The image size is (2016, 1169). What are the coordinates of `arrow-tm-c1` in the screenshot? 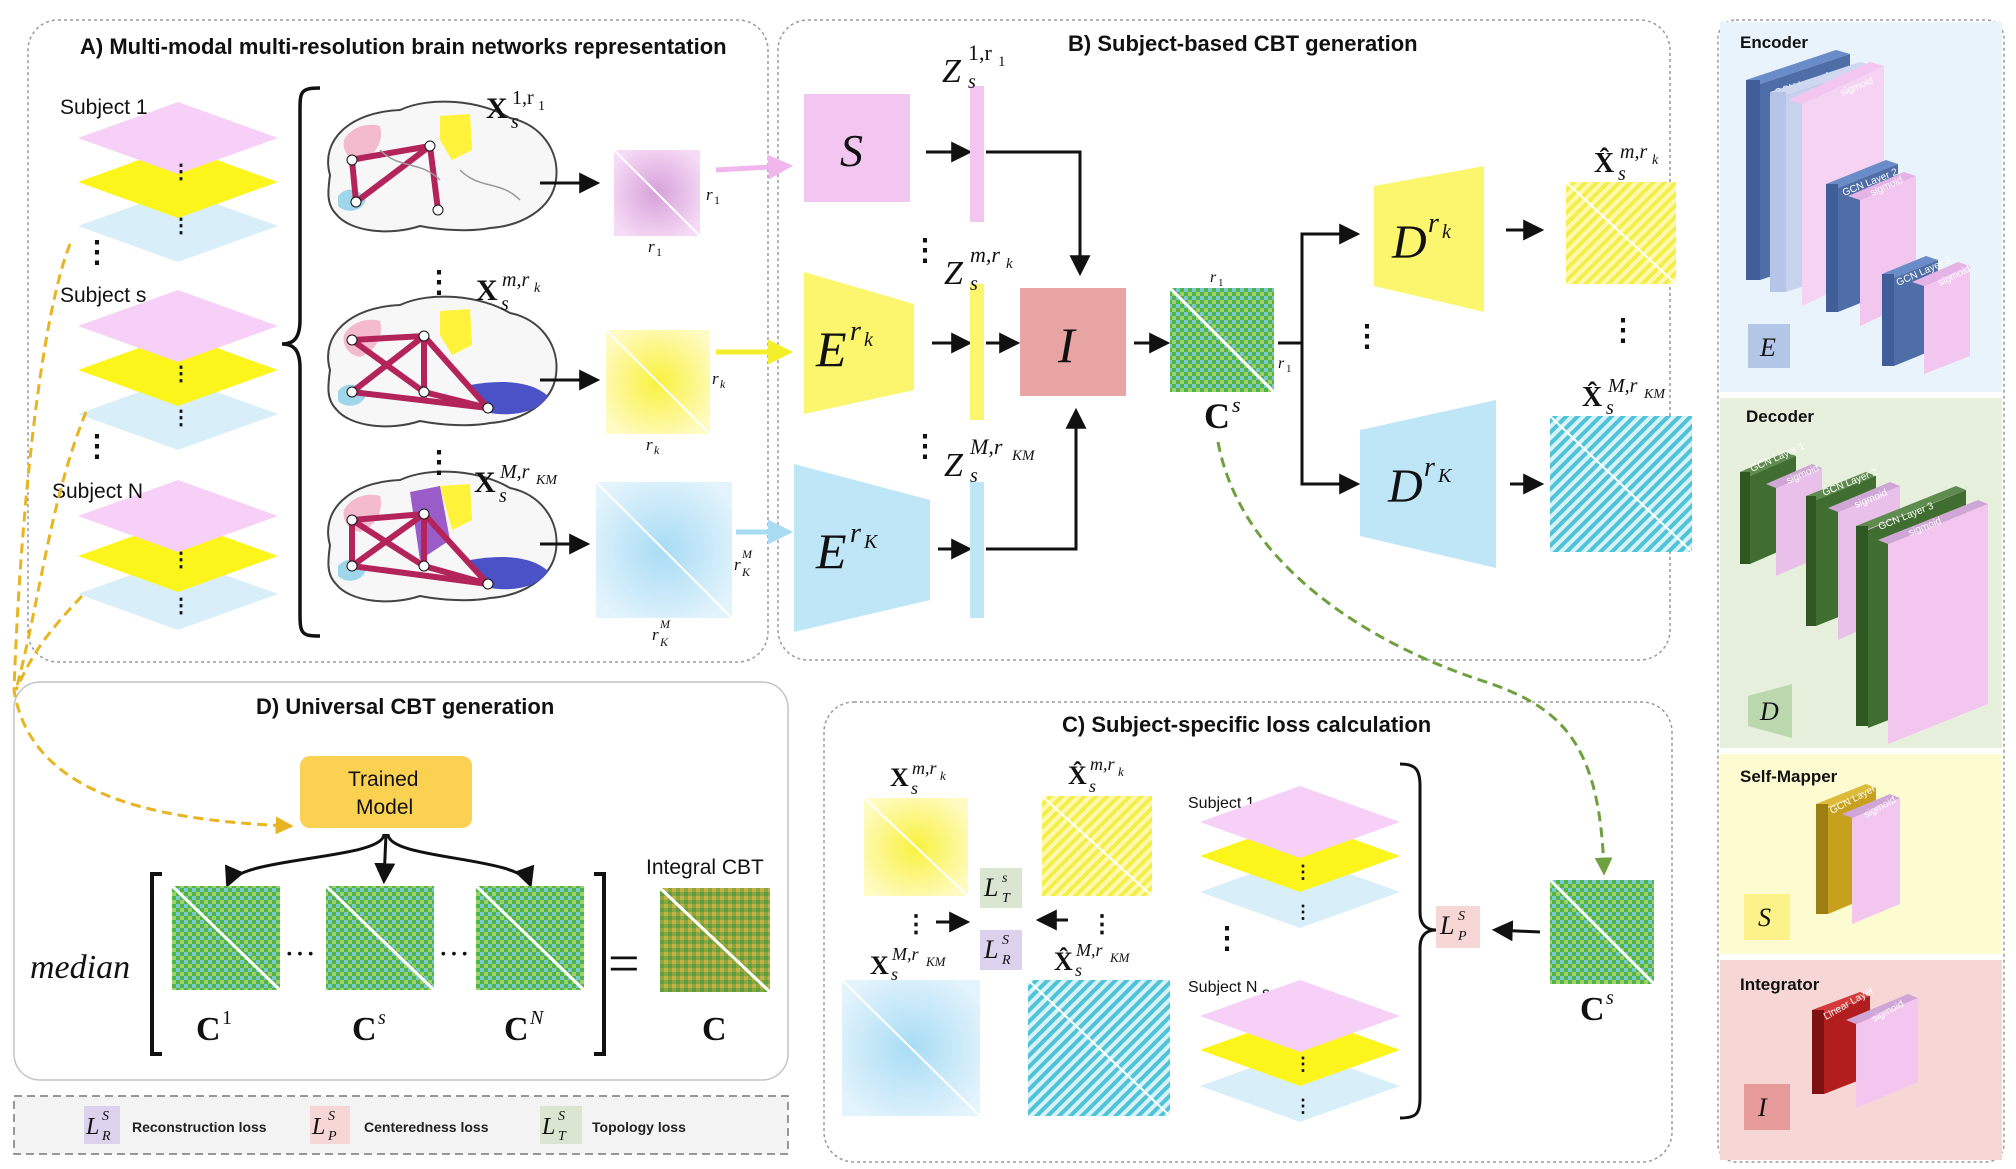 It's located at (305, 860).